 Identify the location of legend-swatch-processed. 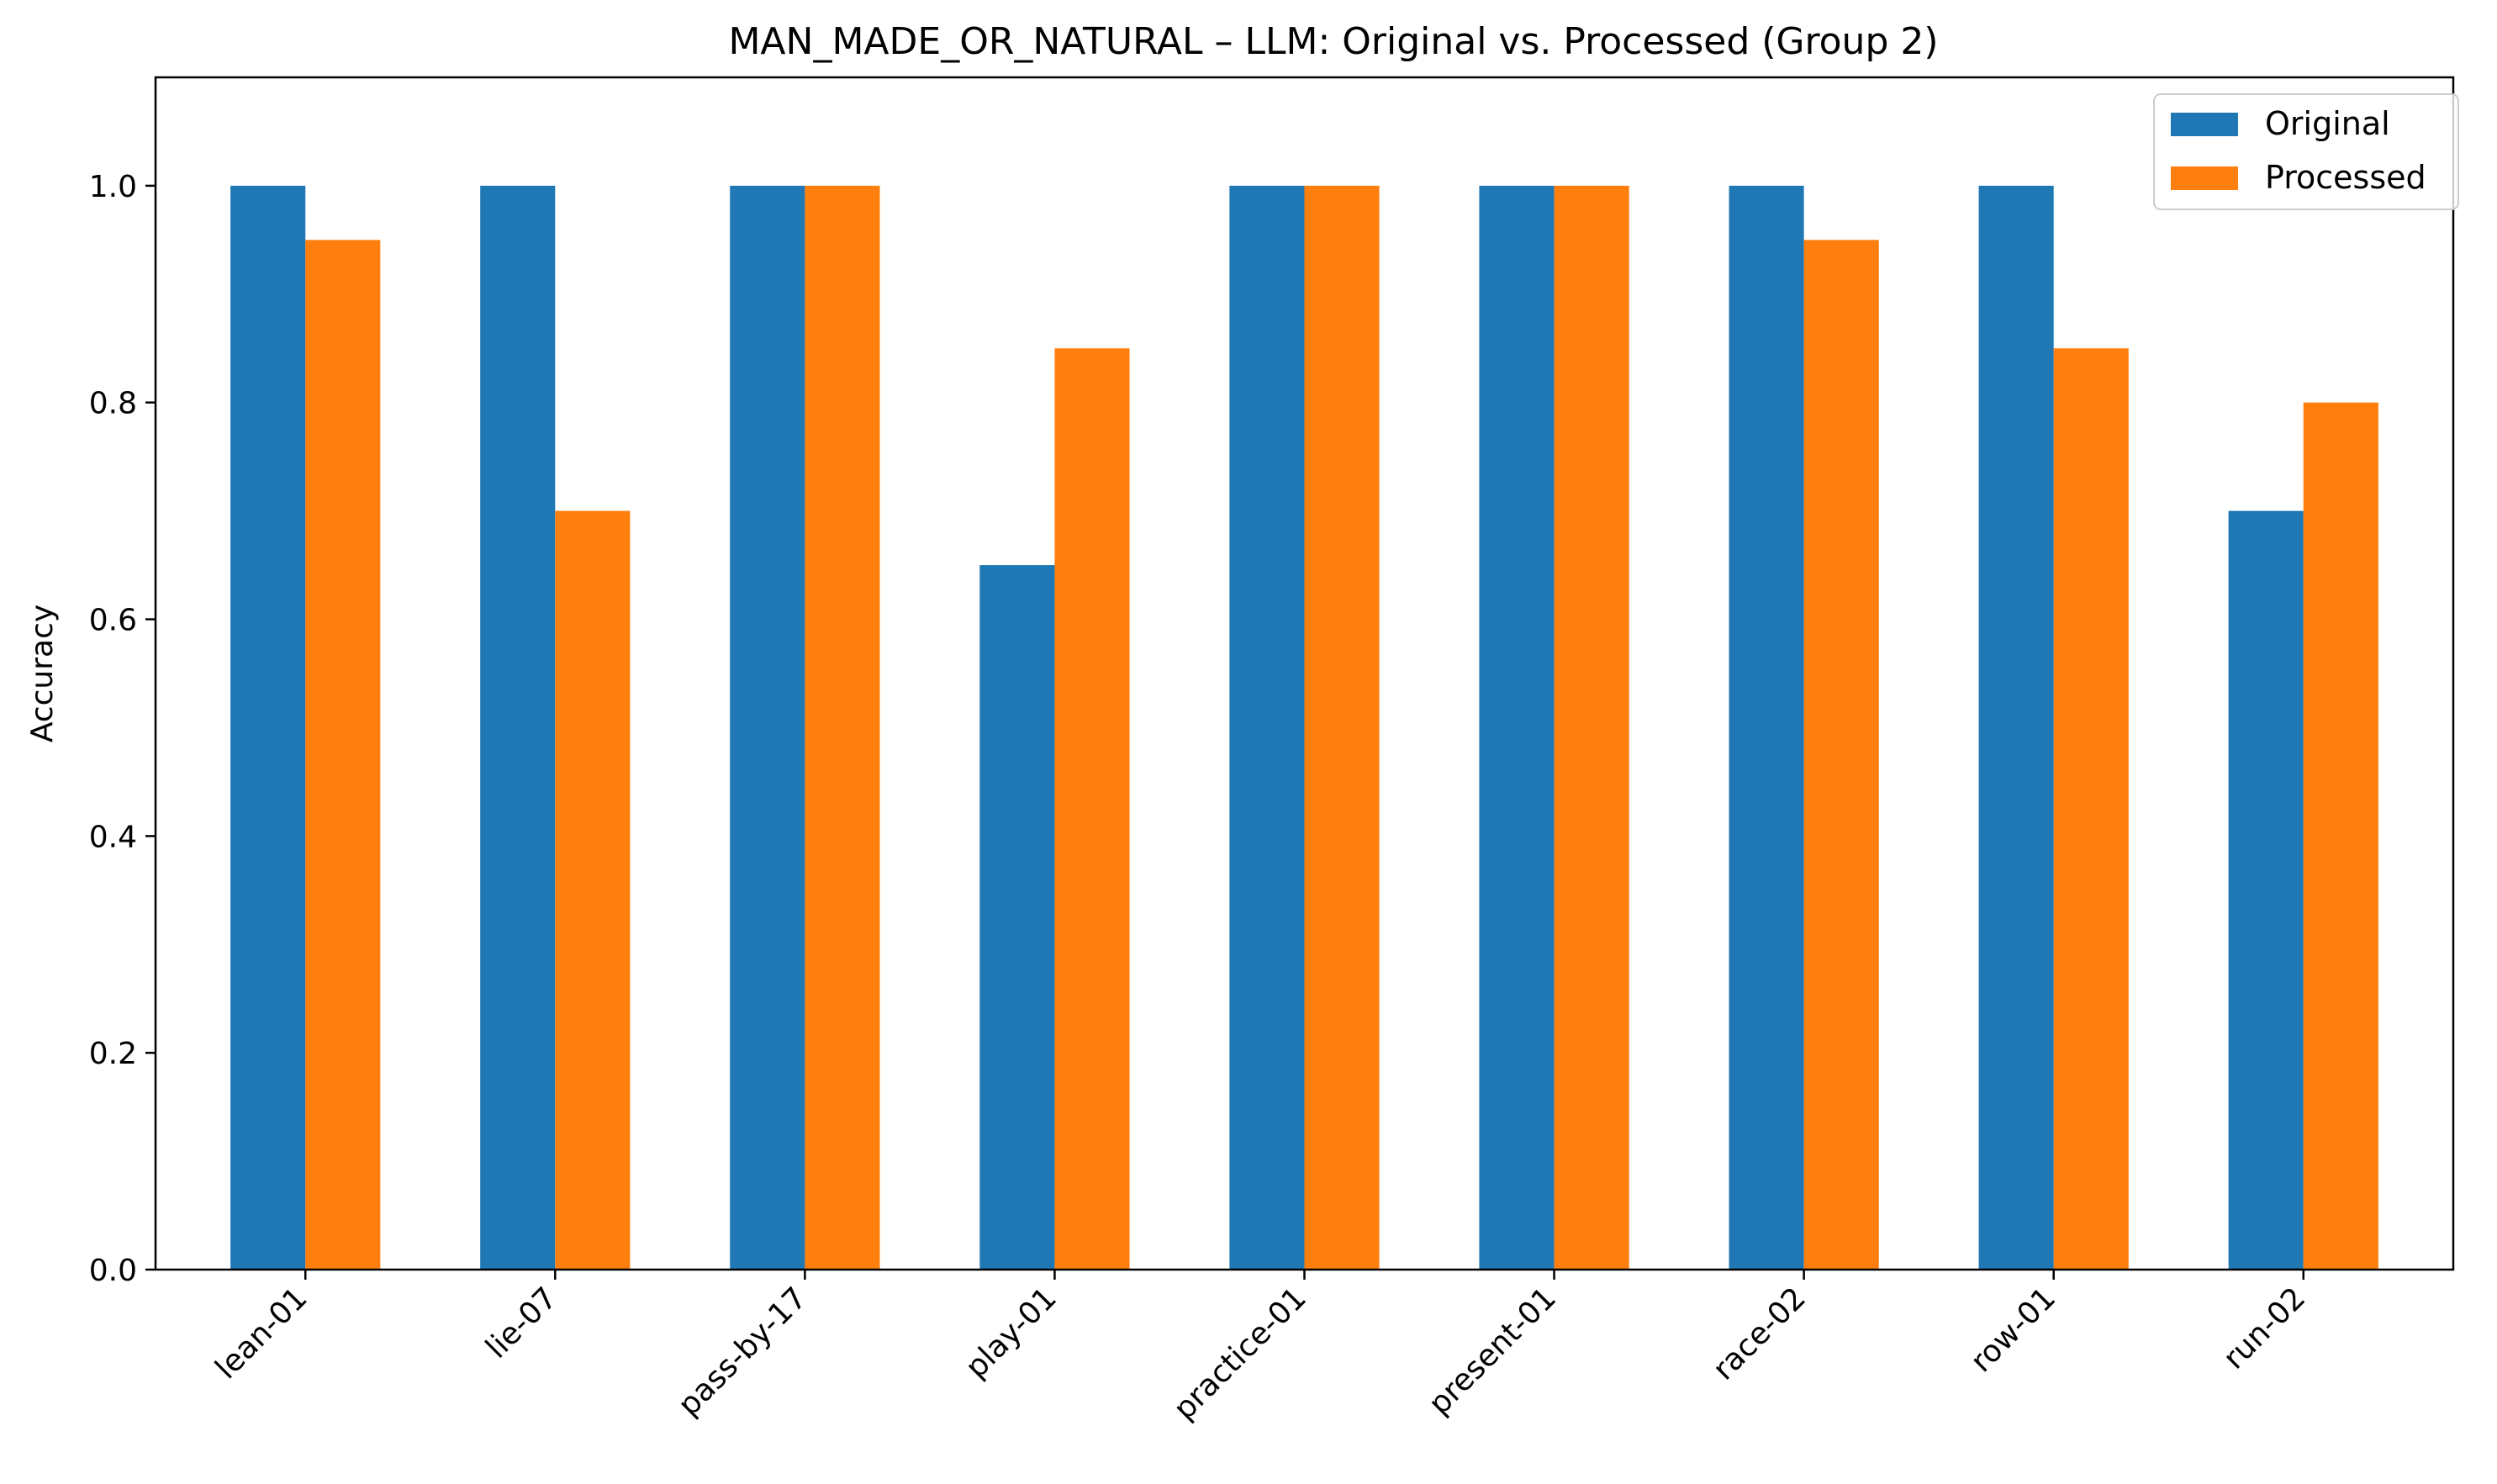
(2204, 178).